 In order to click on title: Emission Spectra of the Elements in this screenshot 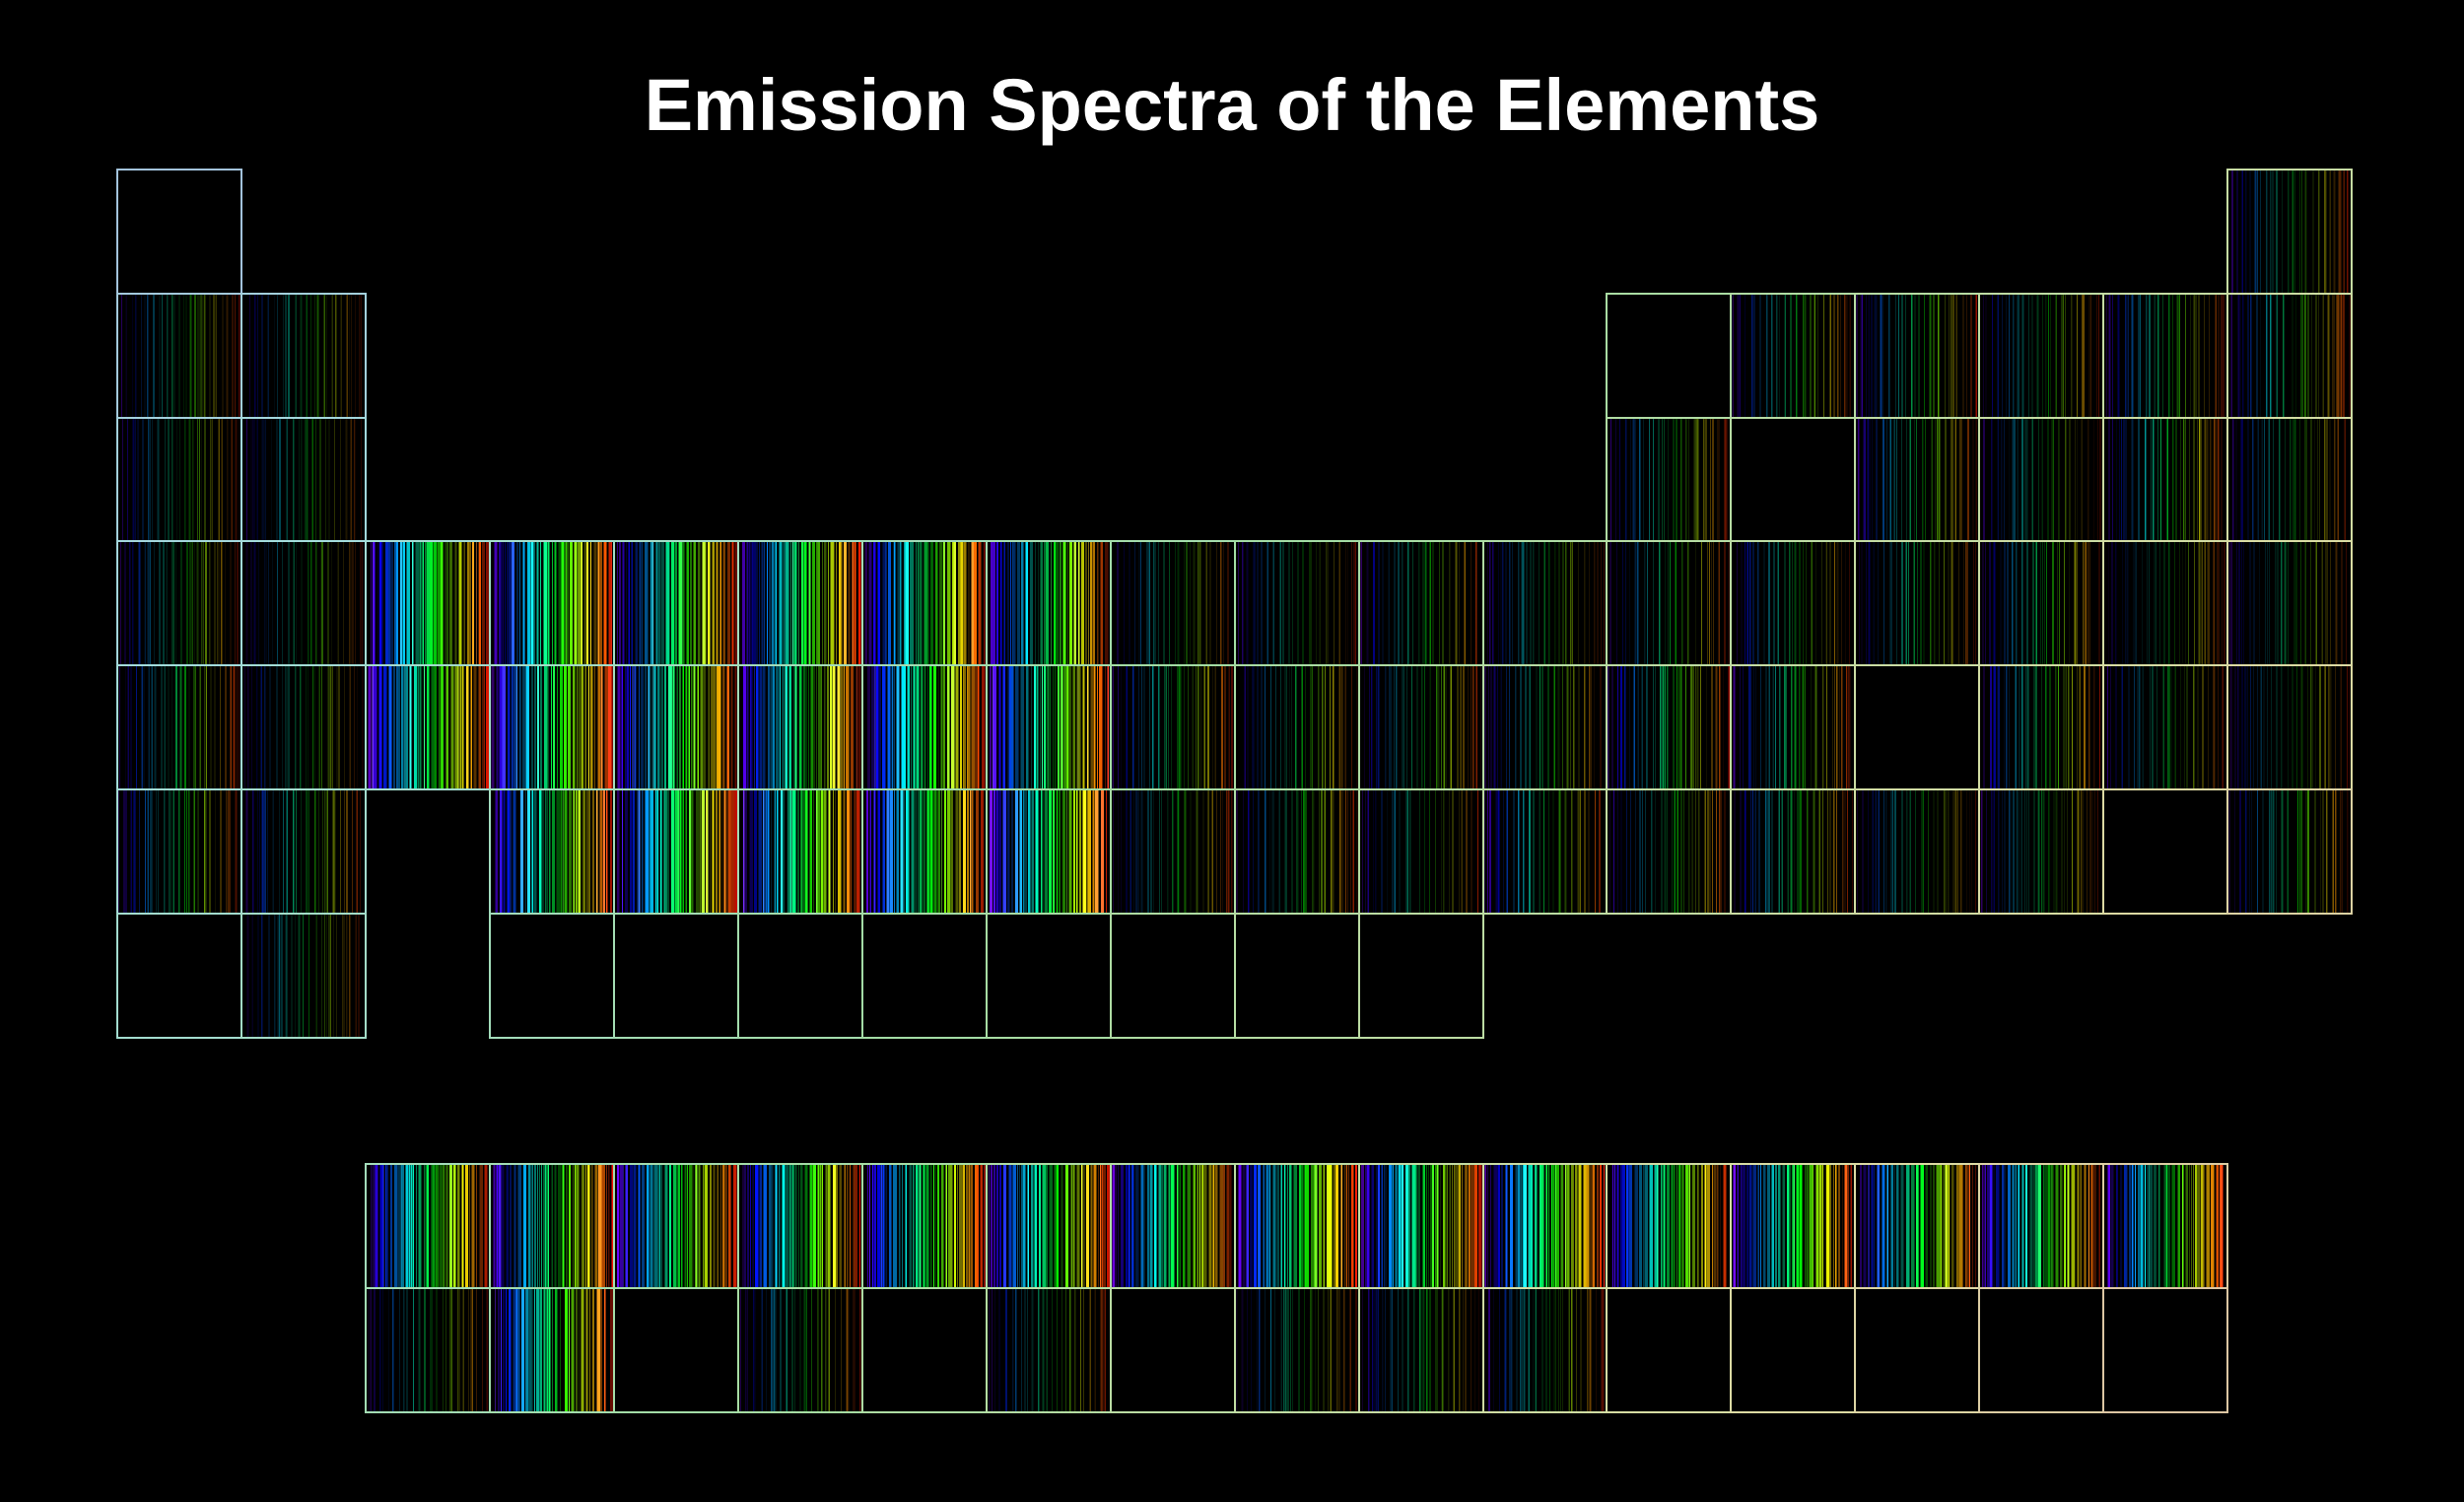, I will do `click(1232, 105)`.